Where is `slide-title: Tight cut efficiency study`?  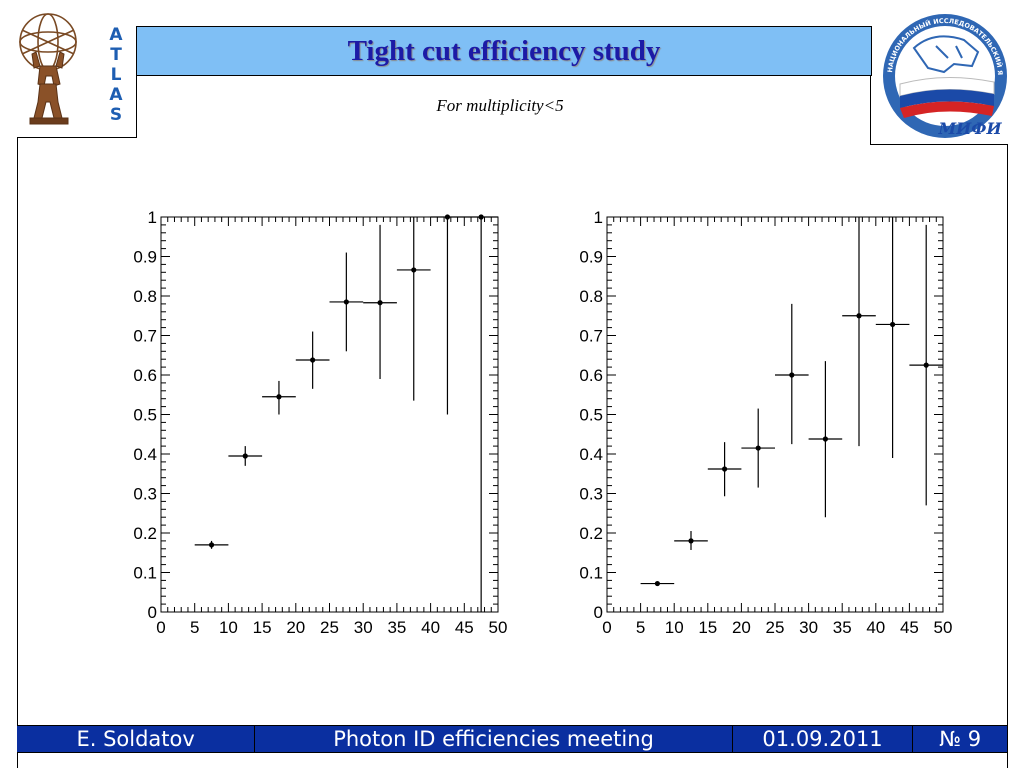 slide-title: Tight cut efficiency study is located at coordinates (504, 50).